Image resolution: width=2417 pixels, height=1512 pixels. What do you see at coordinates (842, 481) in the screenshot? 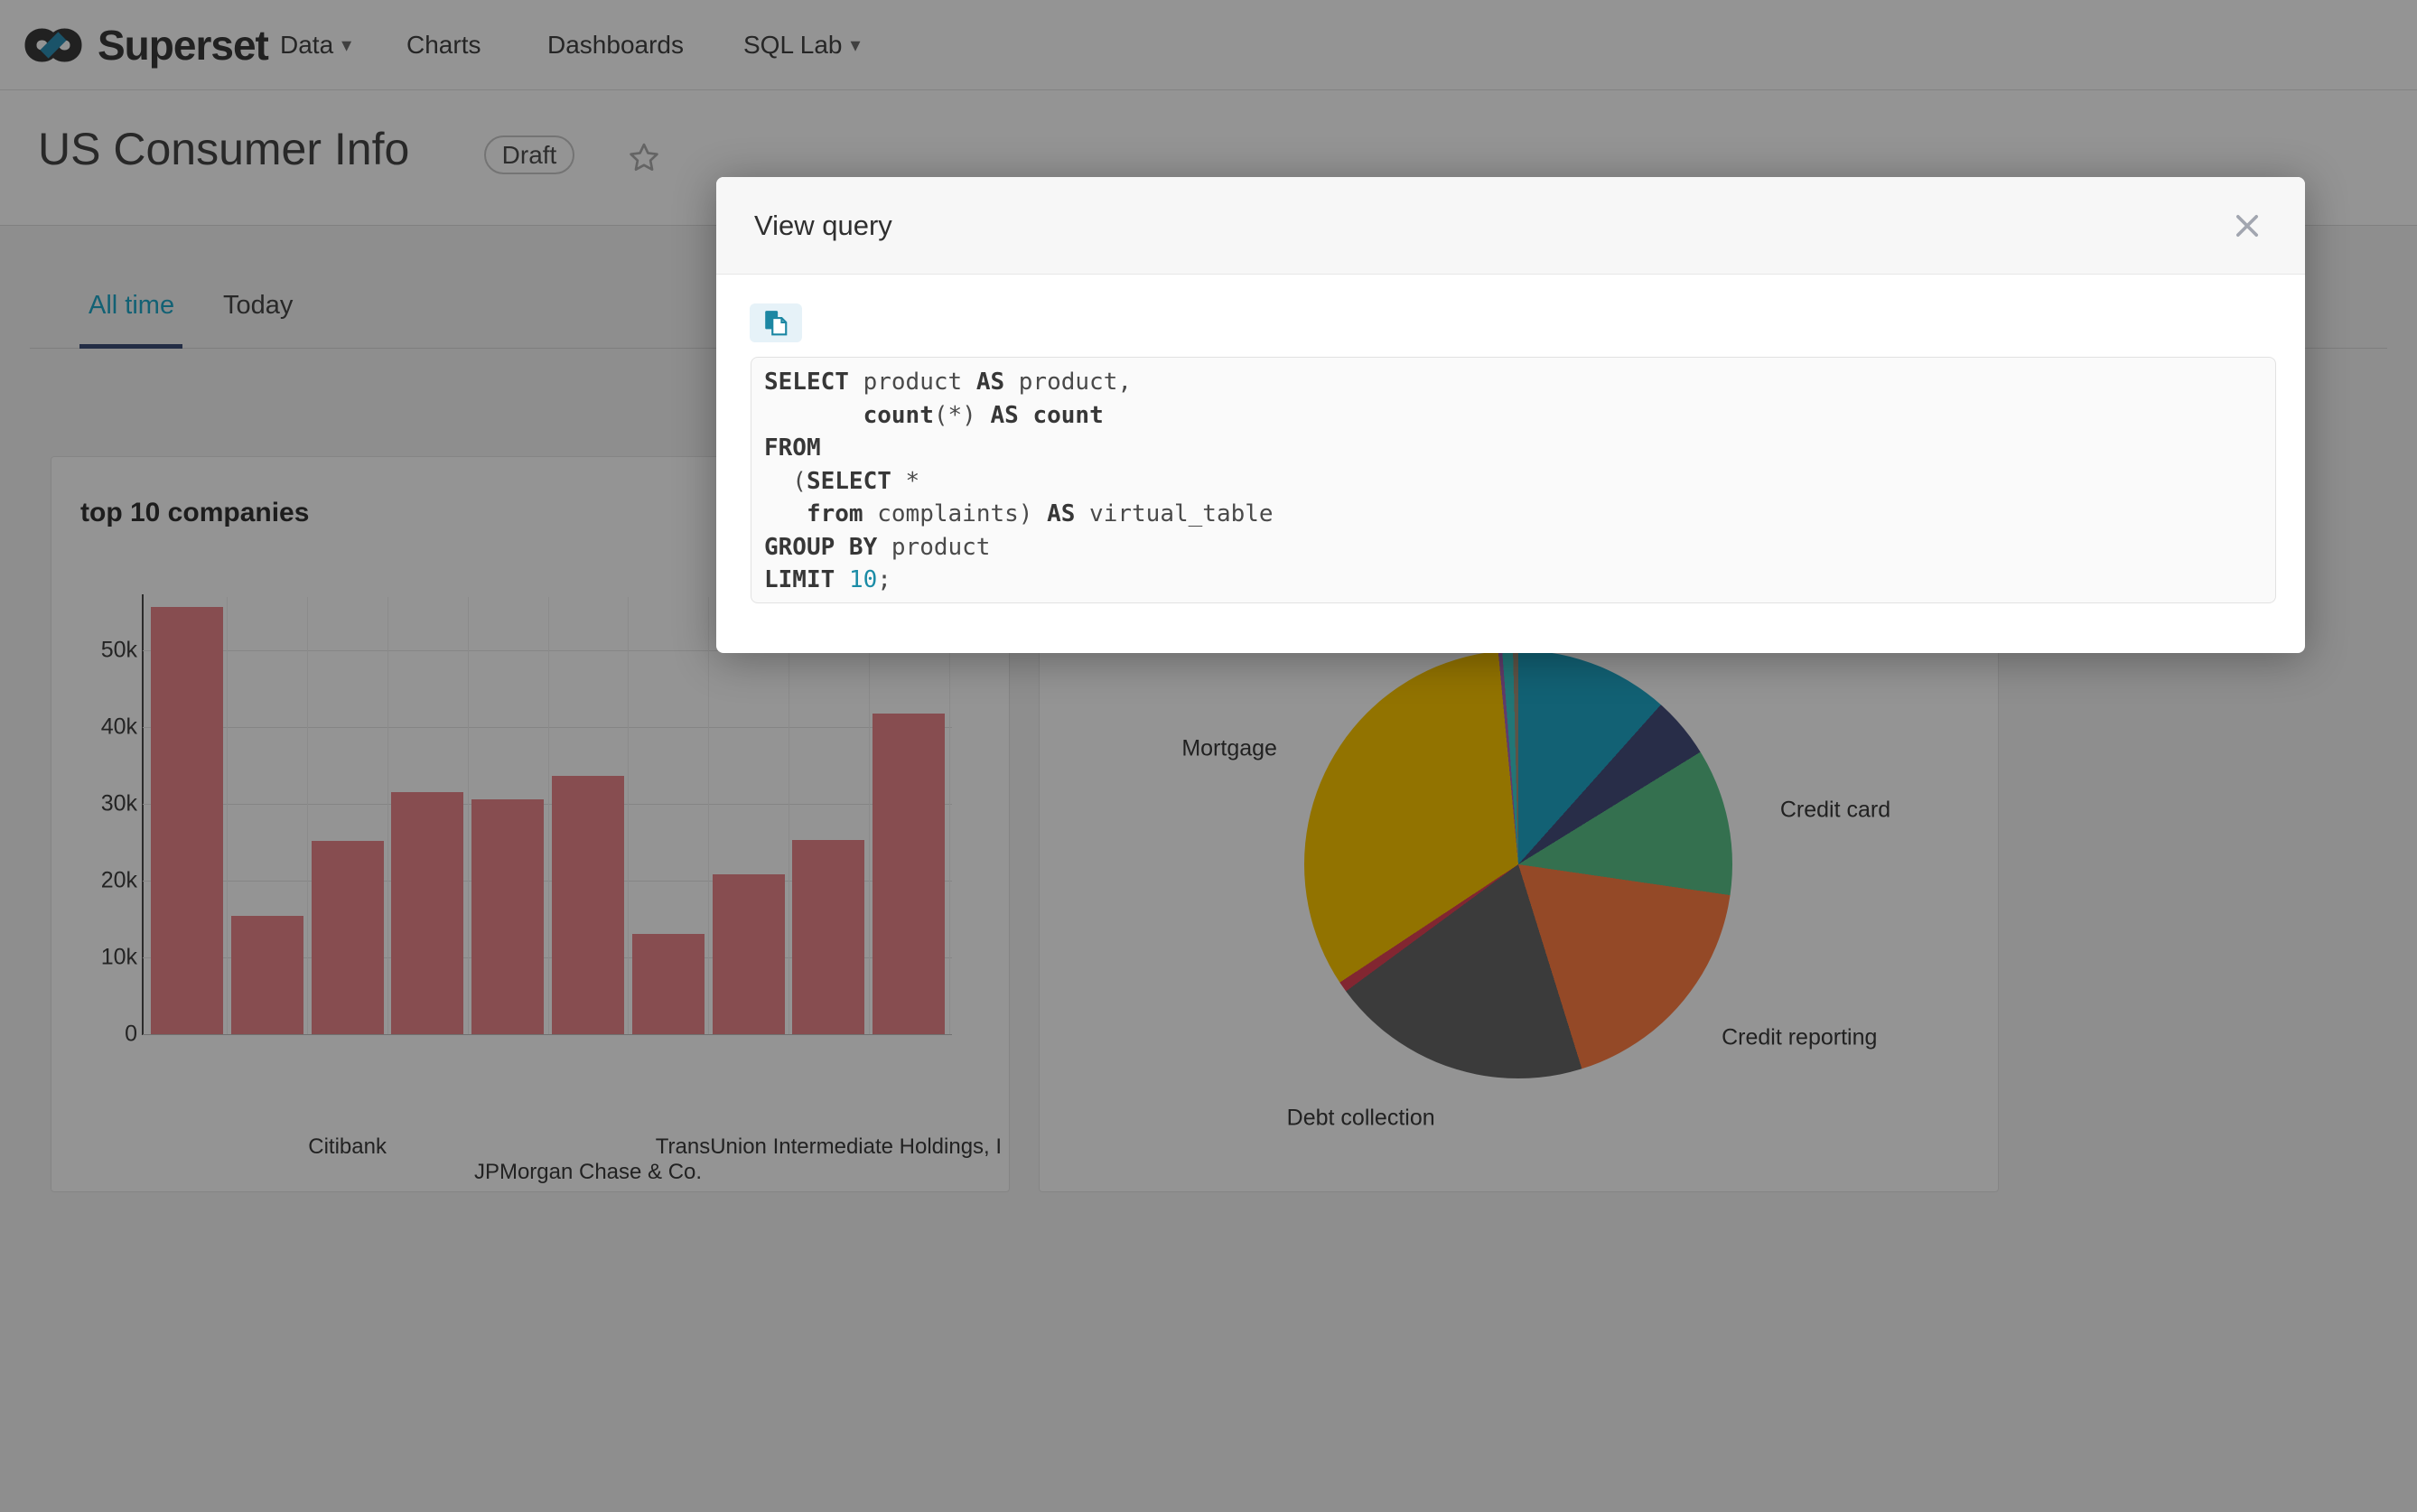
I see `sql-line: (SELECT *` at bounding box center [842, 481].